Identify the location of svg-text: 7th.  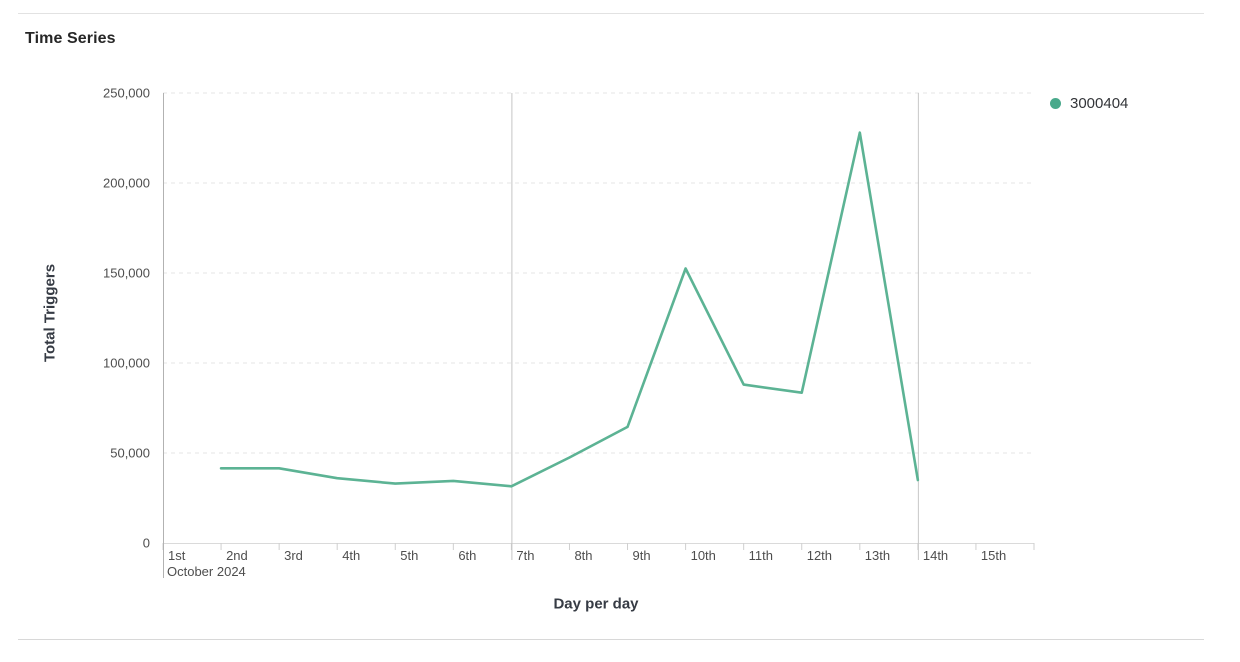
(525, 555).